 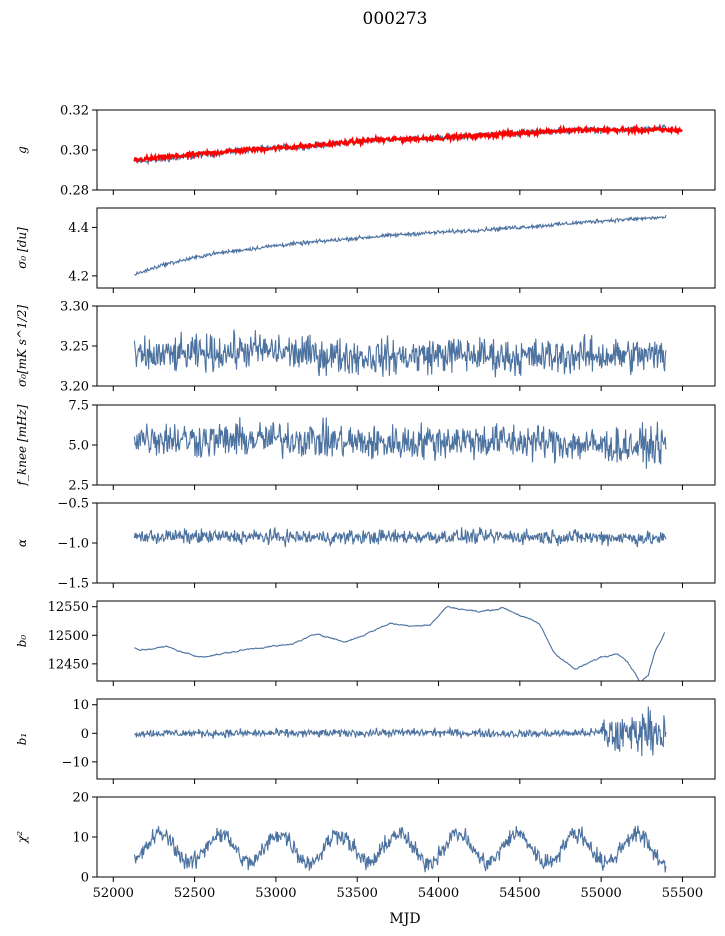 What do you see at coordinates (75, 762) in the screenshot?
I see `y-tick-label: −10` at bounding box center [75, 762].